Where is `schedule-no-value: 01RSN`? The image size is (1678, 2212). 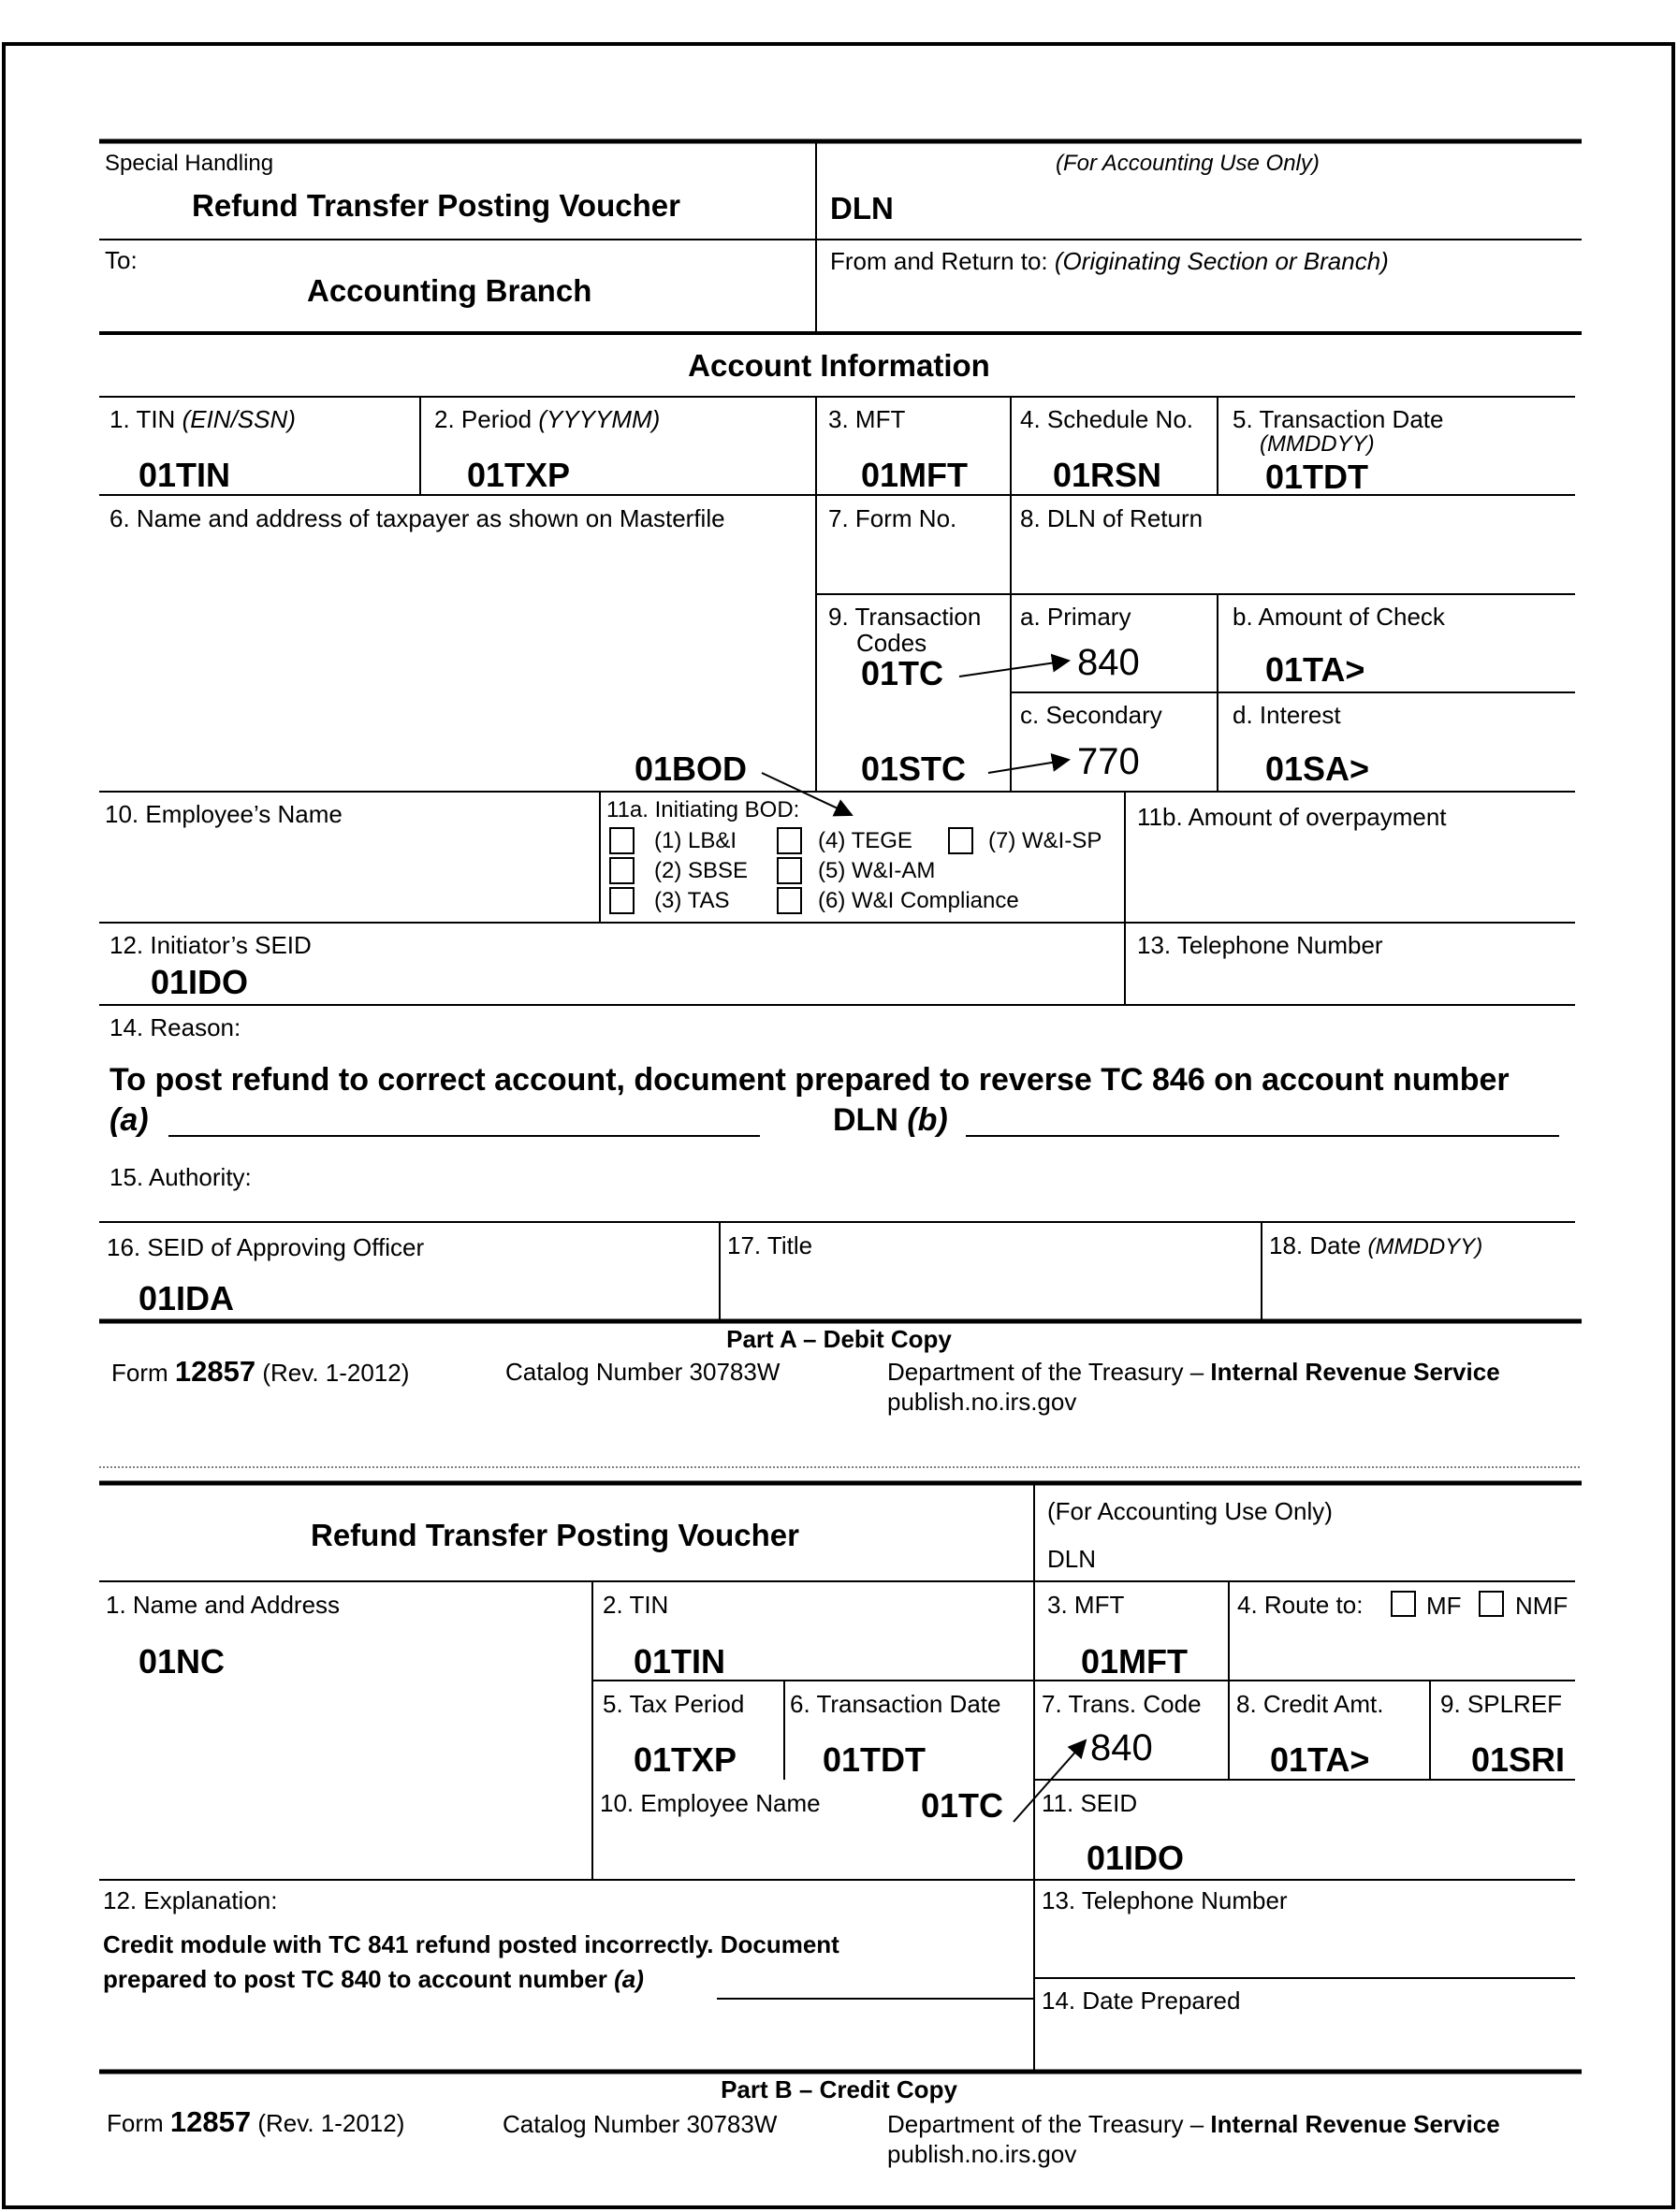
schedule-no-value: 01RSN is located at coordinates (1107, 475).